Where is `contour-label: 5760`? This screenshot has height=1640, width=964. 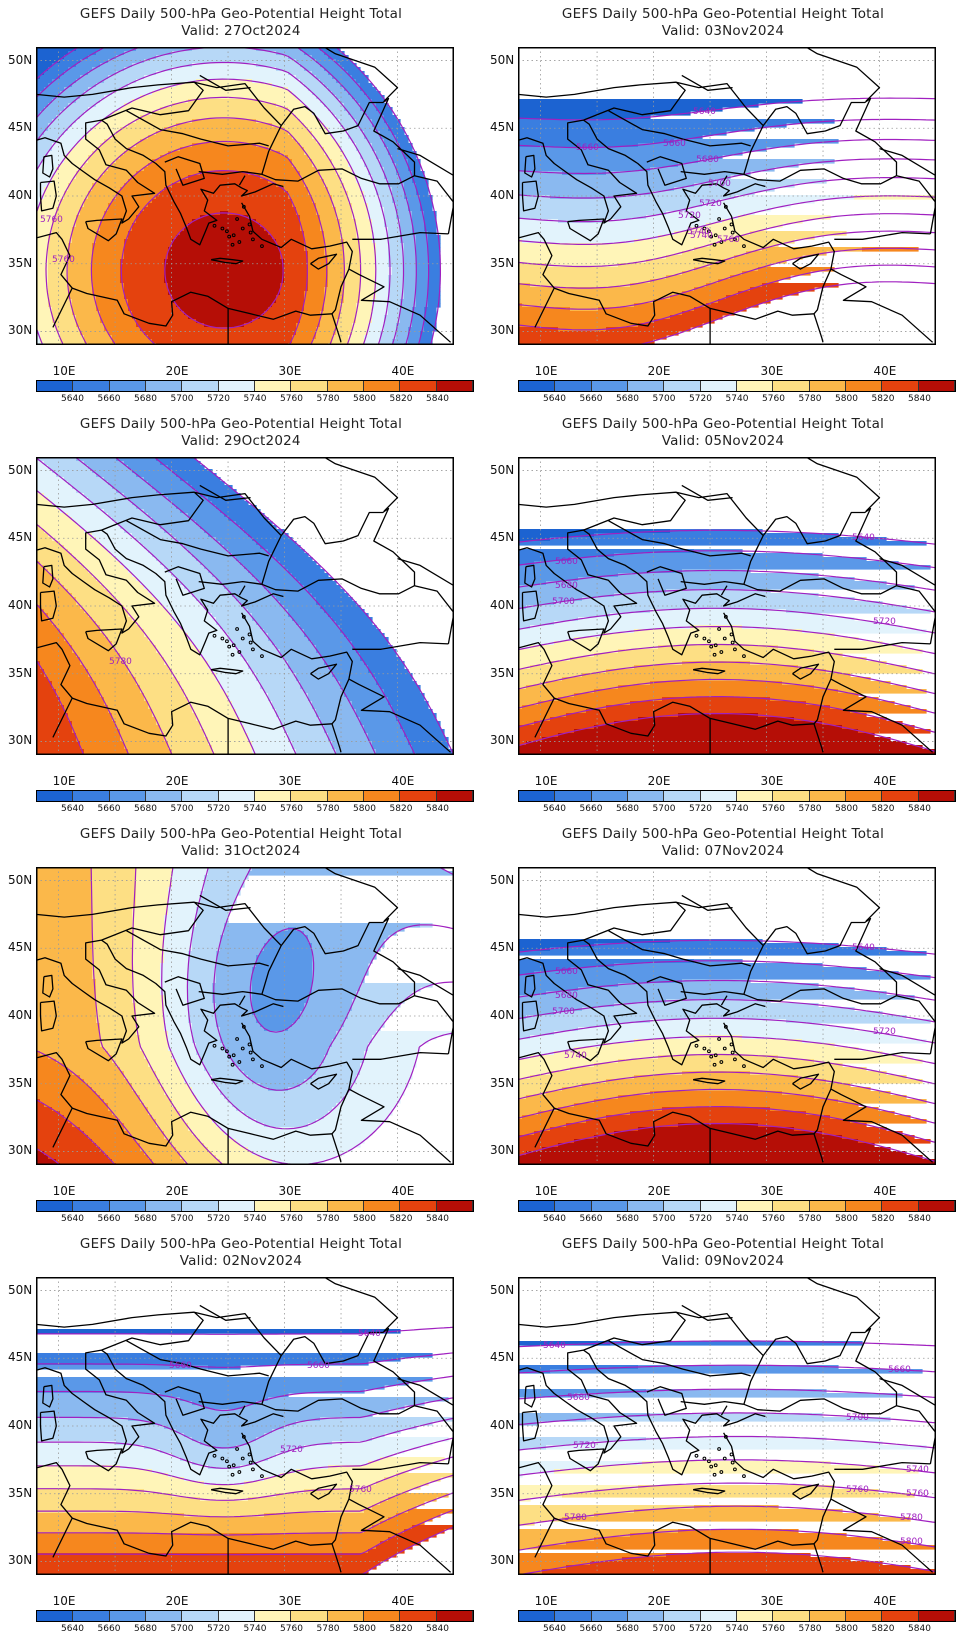 contour-label: 5760 is located at coordinates (51, 220).